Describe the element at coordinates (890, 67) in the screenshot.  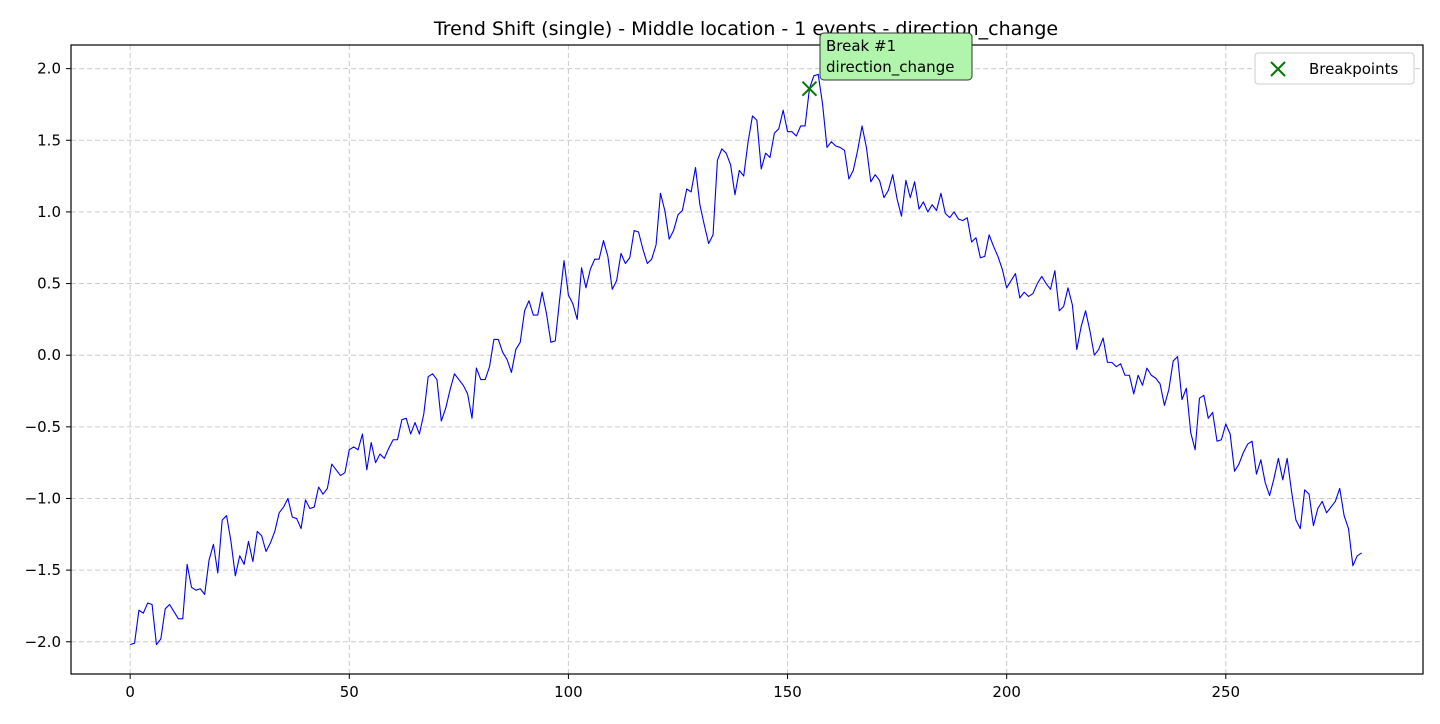
I see `annotation-line-2: direction_change` at that location.